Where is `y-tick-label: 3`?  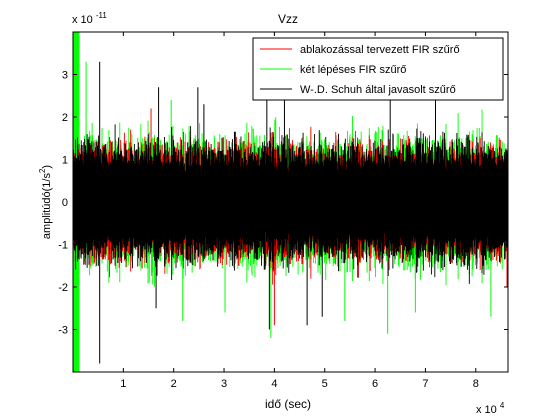 y-tick-label: 3 is located at coordinates (65, 76).